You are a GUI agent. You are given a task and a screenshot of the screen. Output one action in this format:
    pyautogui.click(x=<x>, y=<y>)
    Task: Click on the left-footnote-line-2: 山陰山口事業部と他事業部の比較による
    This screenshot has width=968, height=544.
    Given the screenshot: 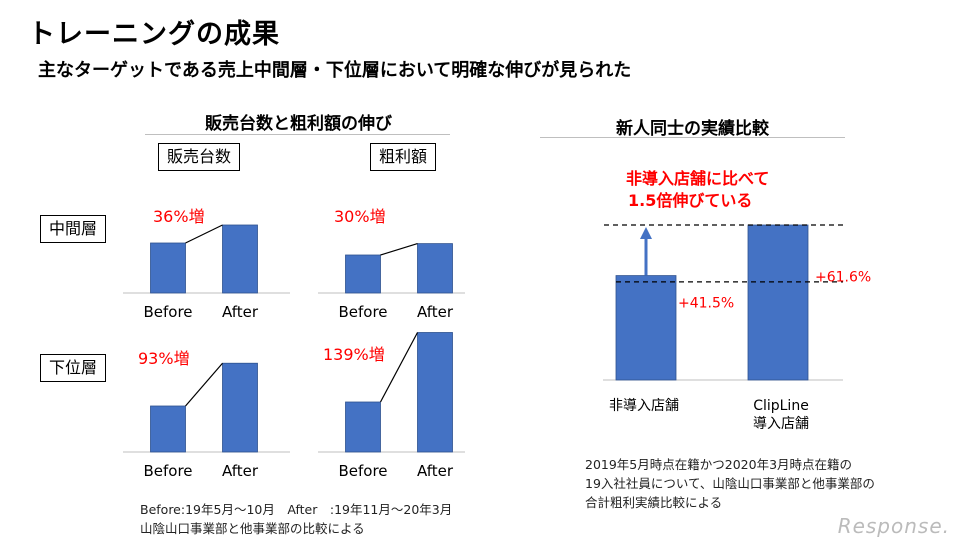 What is the action you would take?
    pyautogui.click(x=252, y=528)
    